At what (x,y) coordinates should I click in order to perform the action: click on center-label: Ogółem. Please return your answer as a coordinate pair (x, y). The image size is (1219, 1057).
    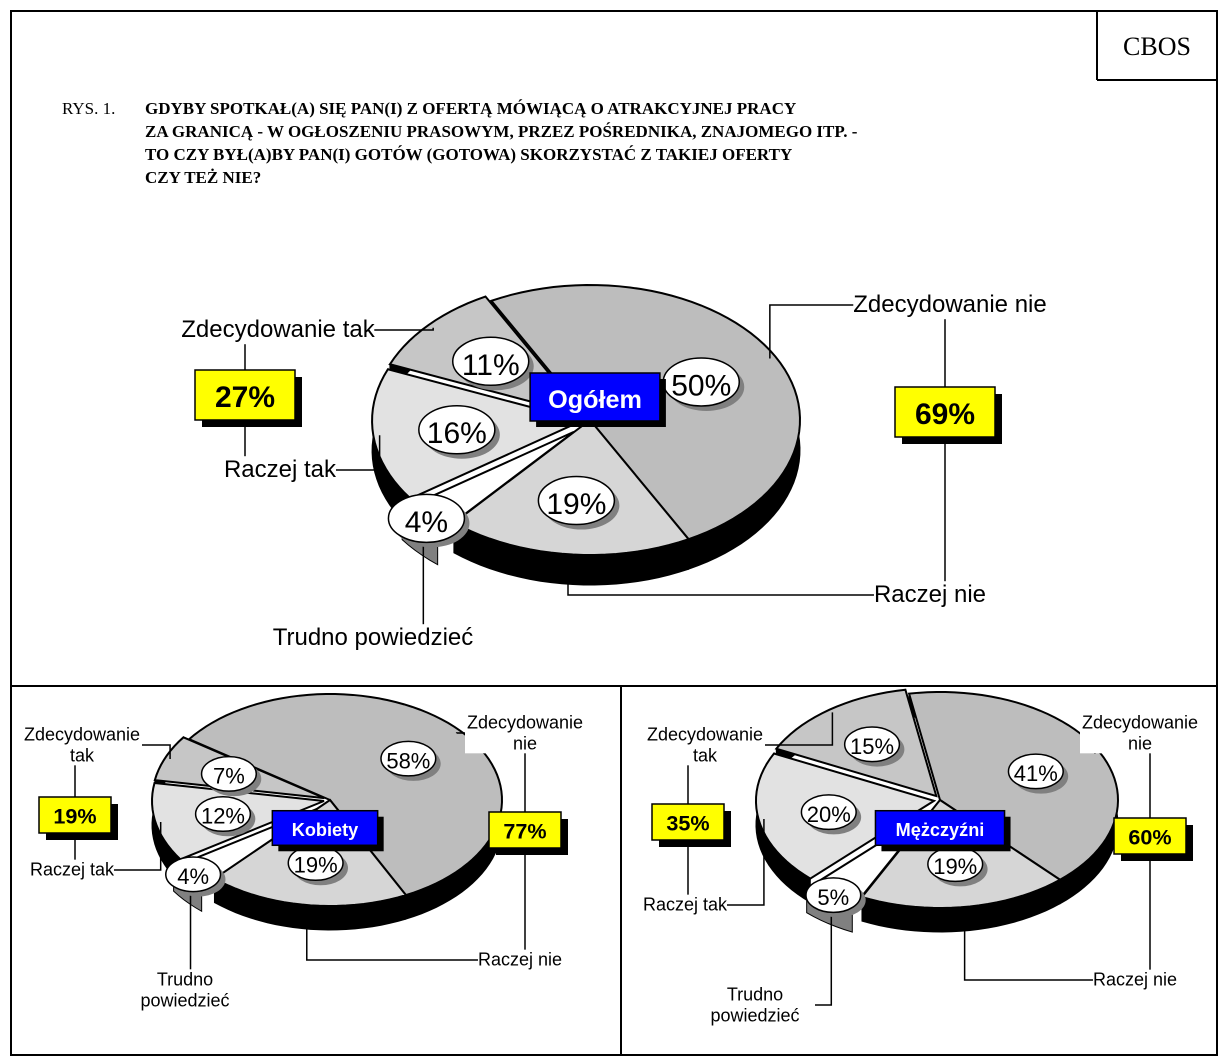
    Looking at the image, I should click on (595, 400).